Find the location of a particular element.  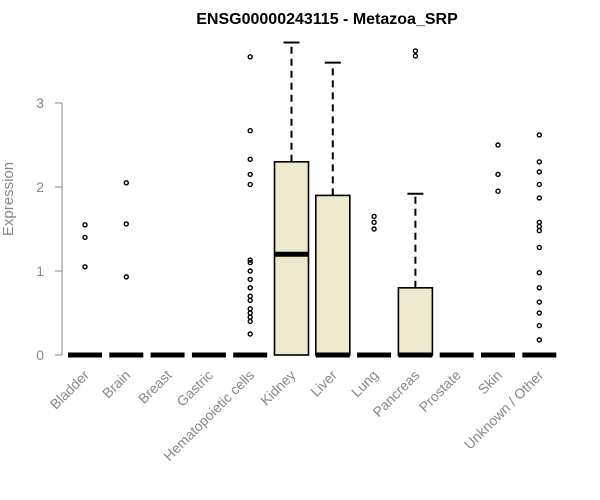

x-tick-label: Kidney is located at coordinates (278, 388).